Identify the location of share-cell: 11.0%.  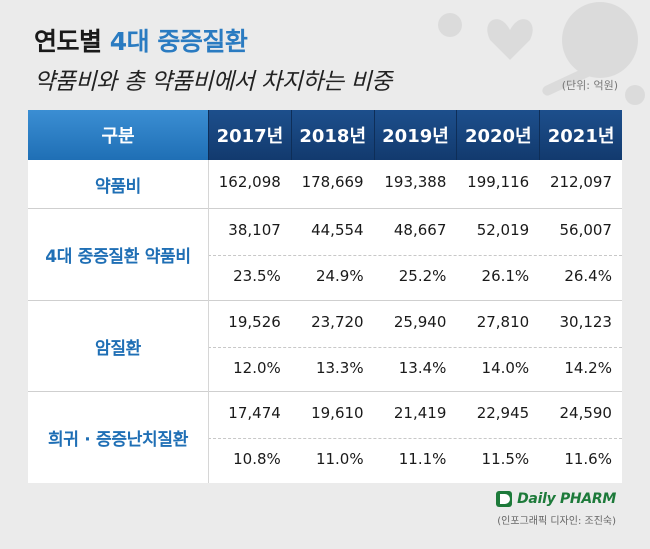
(339, 459).